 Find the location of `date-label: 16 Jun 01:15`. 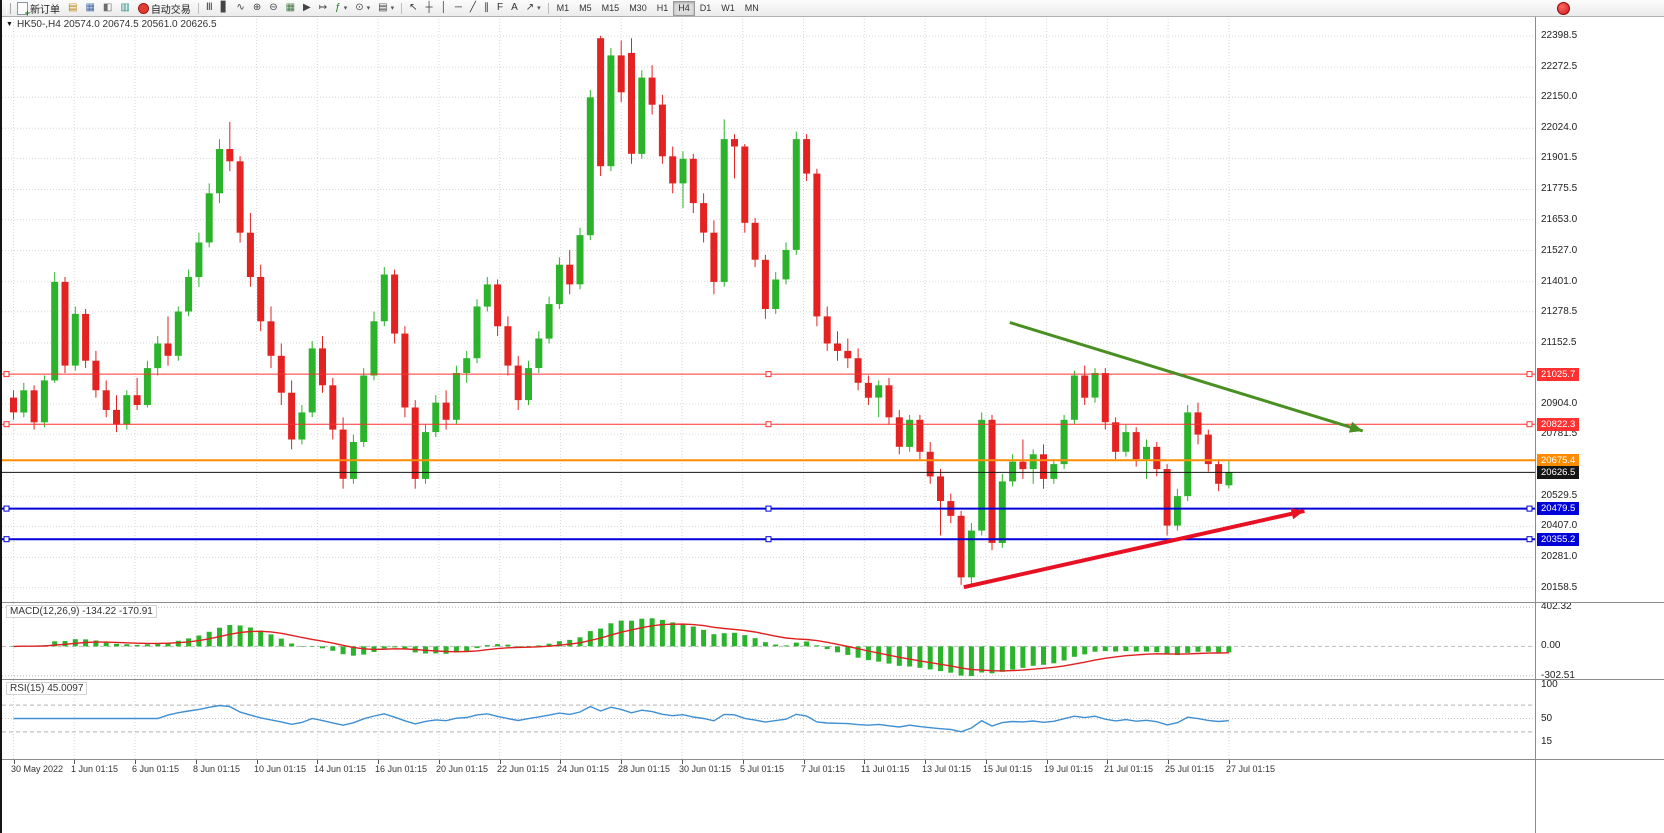

date-label: 16 Jun 01:15 is located at coordinates (401, 769).